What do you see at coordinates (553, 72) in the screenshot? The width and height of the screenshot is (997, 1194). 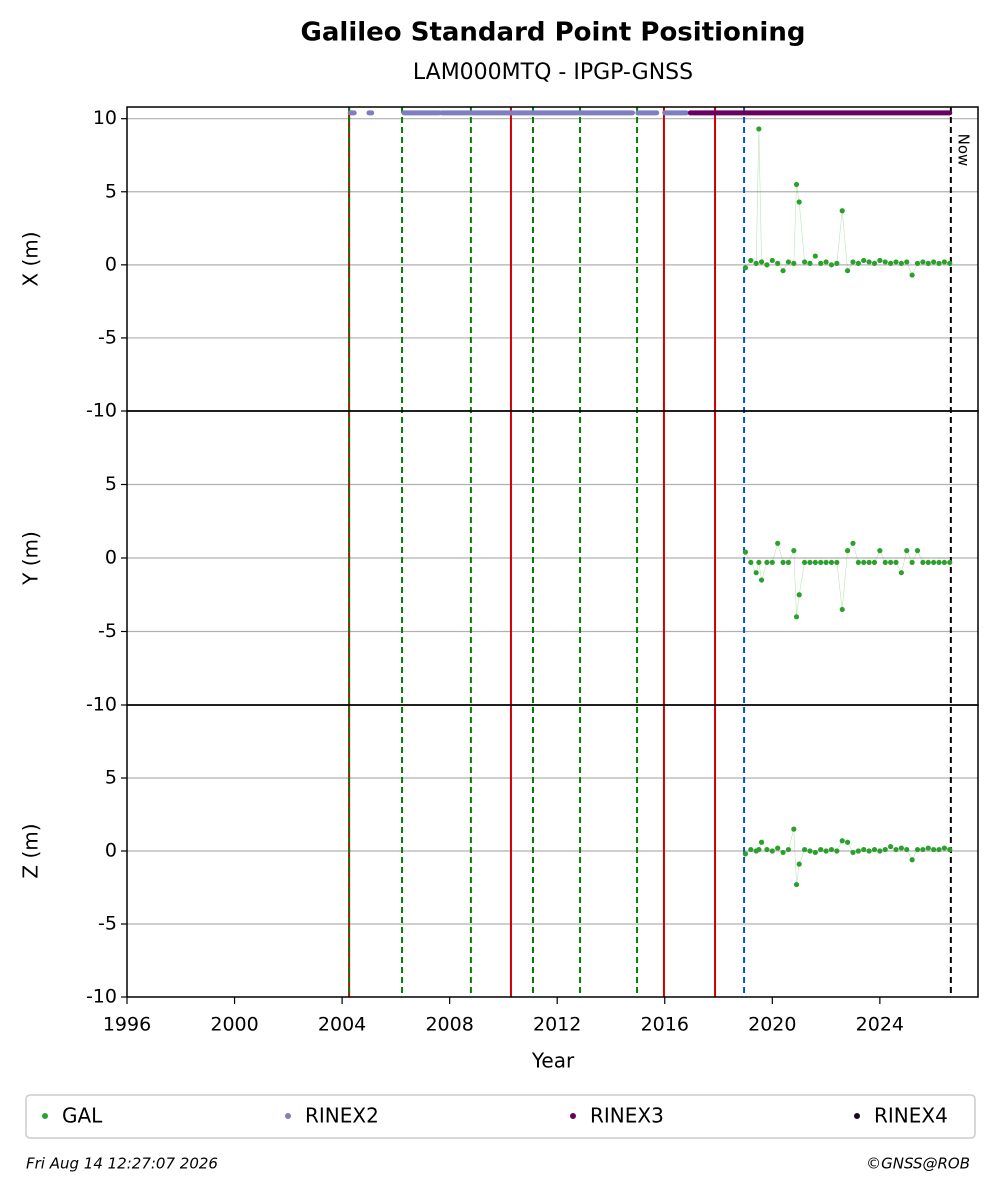 I see `chart-subtitle: LAM000MTQ - IPGP-GNSS` at bounding box center [553, 72].